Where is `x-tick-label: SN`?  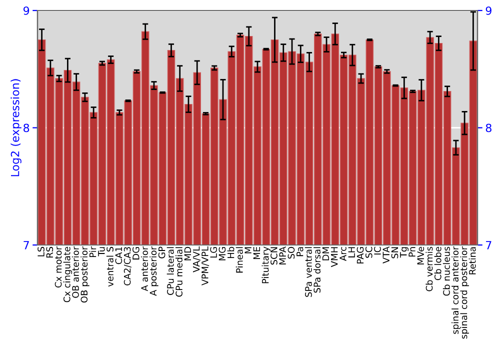
x-tick-label: SN is located at coordinates (394, 252).